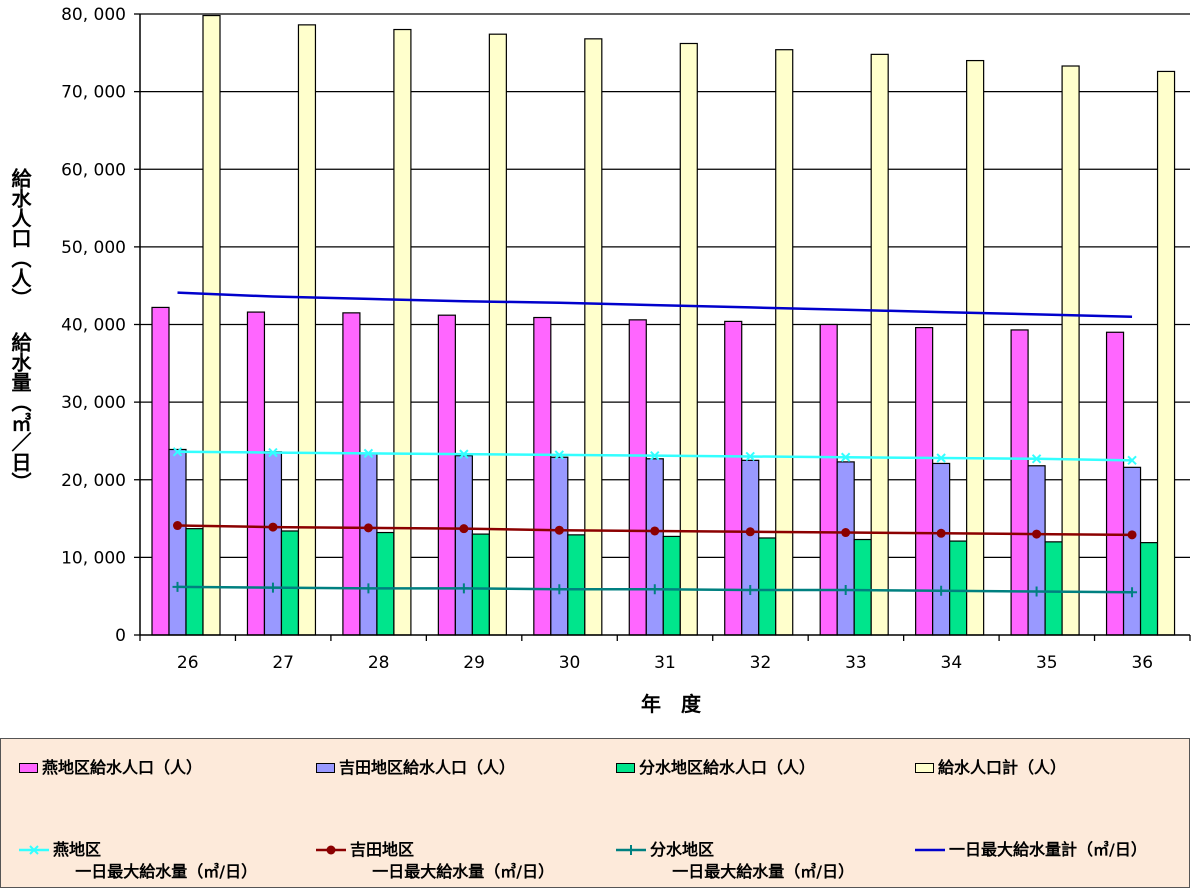  Describe the element at coordinates (93, 558) in the screenshot. I see `y-tick-label: 10, 000` at that location.